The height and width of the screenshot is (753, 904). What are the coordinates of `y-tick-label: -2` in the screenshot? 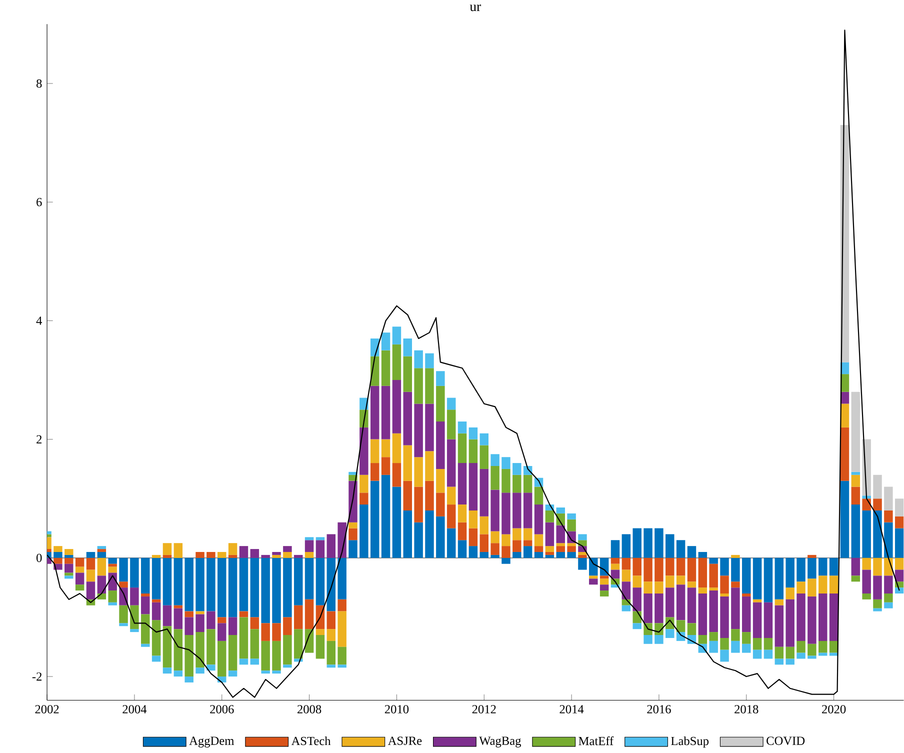 It's located at (37, 676).